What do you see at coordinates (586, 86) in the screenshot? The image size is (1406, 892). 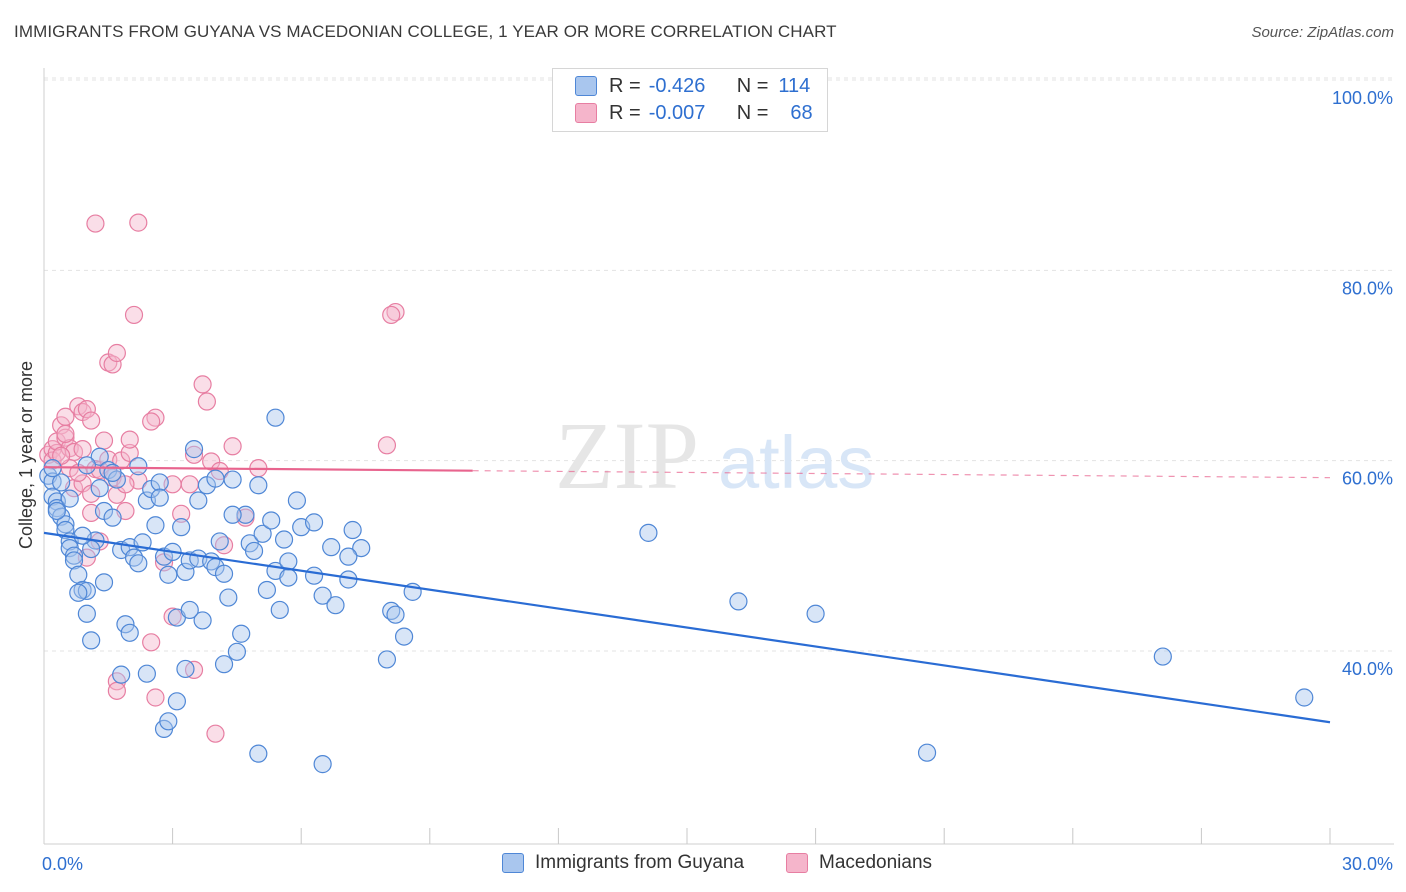 I see `legend-swatch-blue` at bounding box center [586, 86].